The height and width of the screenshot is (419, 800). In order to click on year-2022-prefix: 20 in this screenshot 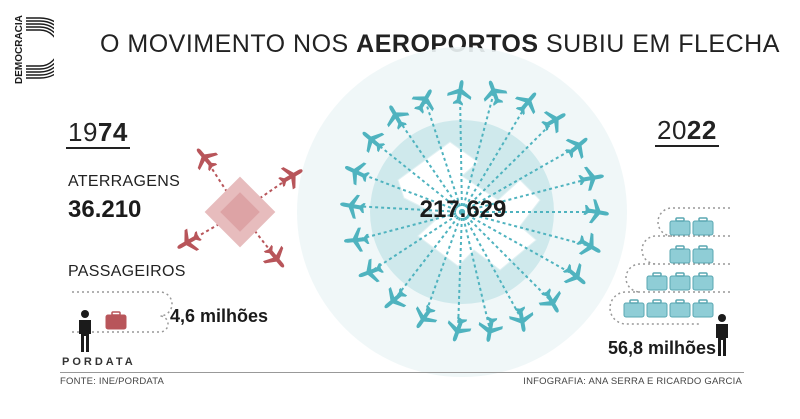, I will do `click(672, 130)`.